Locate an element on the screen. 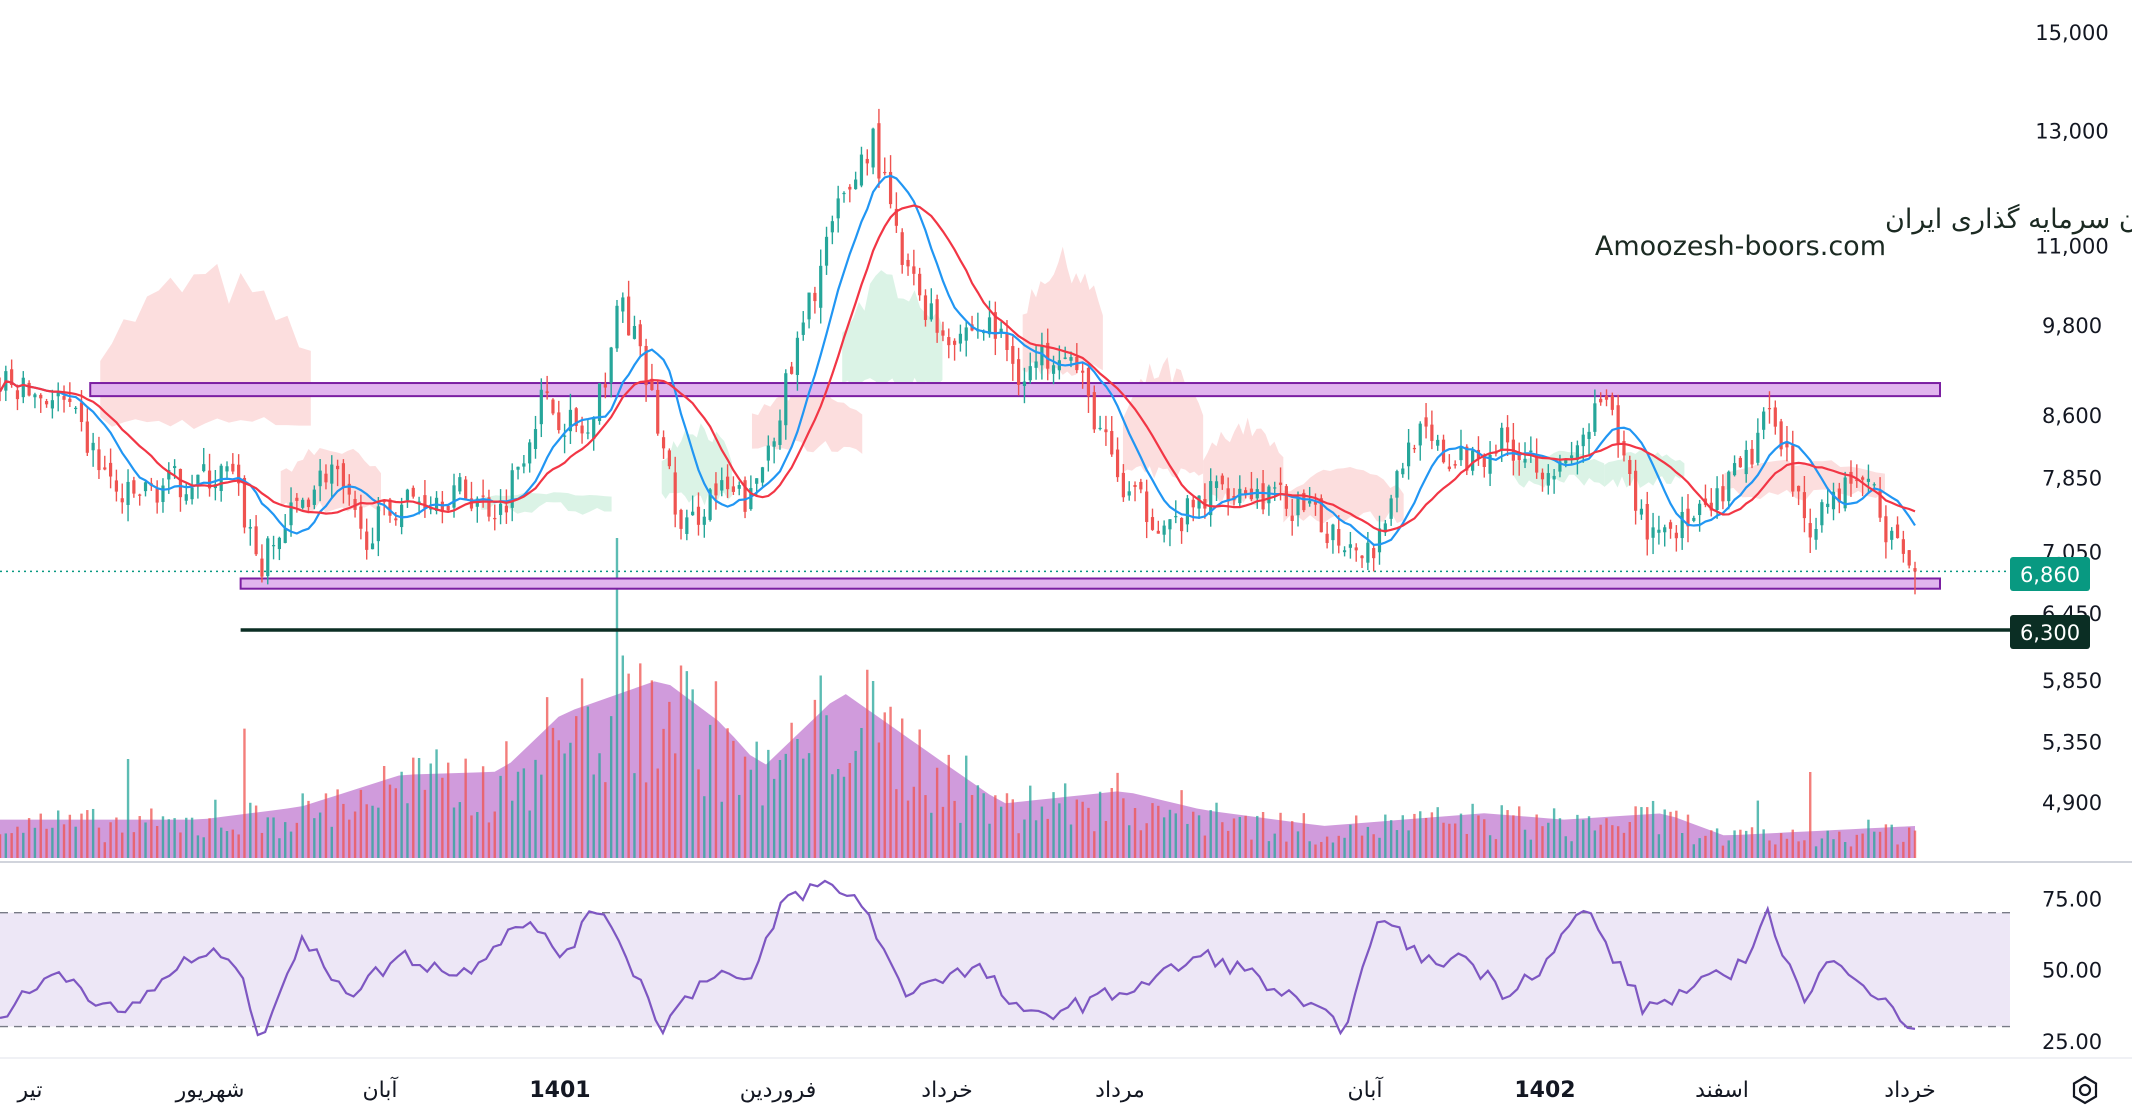 The image size is (2132, 1118). time-axis-label: اسفند is located at coordinates (1722, 1090).